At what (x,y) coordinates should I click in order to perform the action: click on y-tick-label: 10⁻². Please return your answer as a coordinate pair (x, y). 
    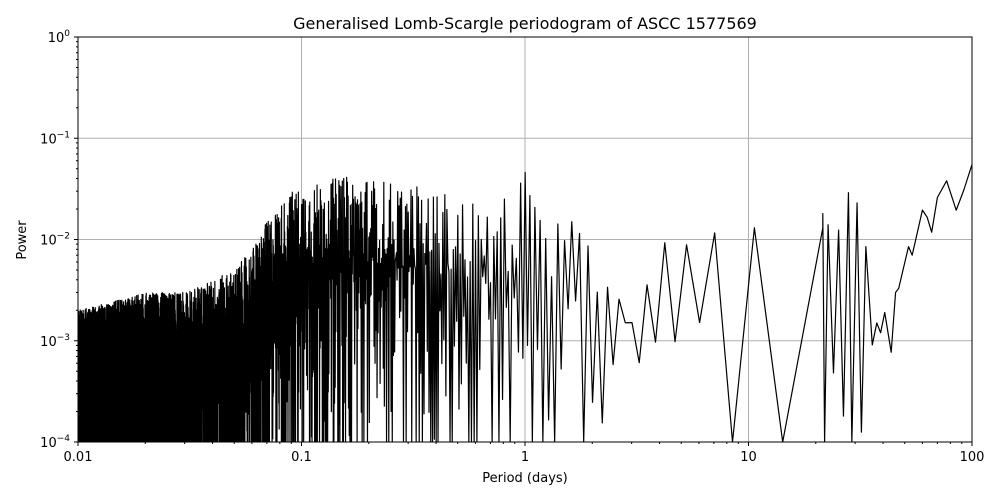
    Looking at the image, I should click on (55, 240).